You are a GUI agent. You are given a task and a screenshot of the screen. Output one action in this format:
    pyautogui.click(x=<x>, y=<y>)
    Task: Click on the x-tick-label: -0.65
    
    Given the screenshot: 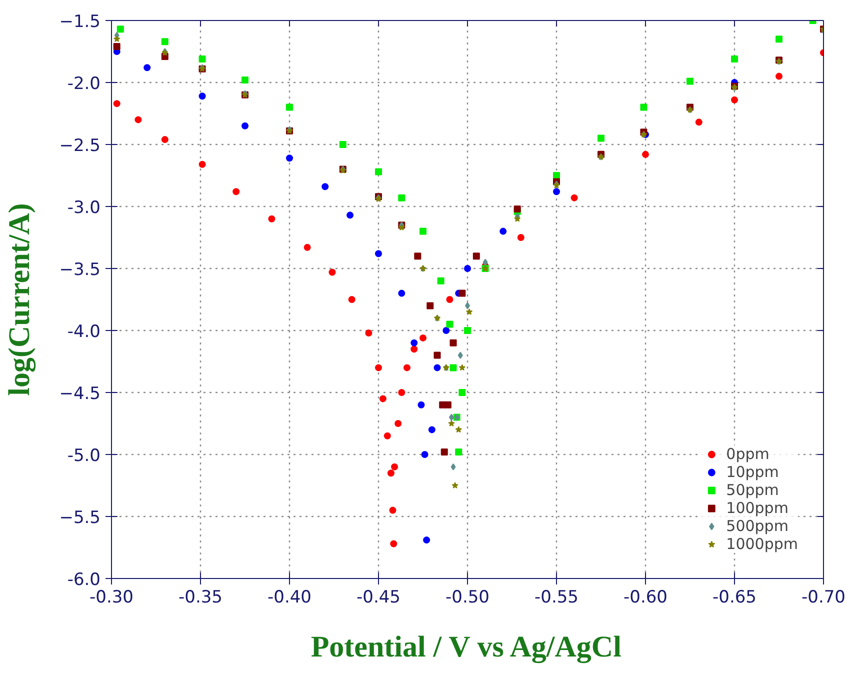 What is the action you would take?
    pyautogui.click(x=734, y=598)
    